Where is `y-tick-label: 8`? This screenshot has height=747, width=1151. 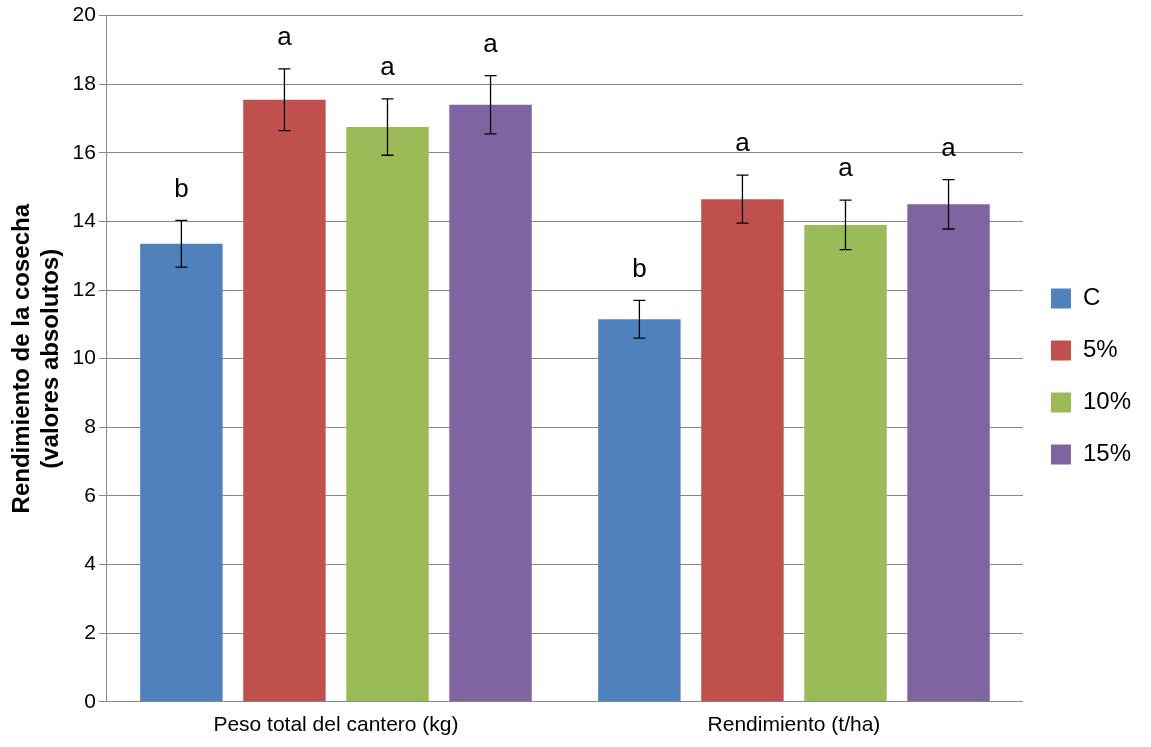 y-tick-label: 8 is located at coordinates (90, 426).